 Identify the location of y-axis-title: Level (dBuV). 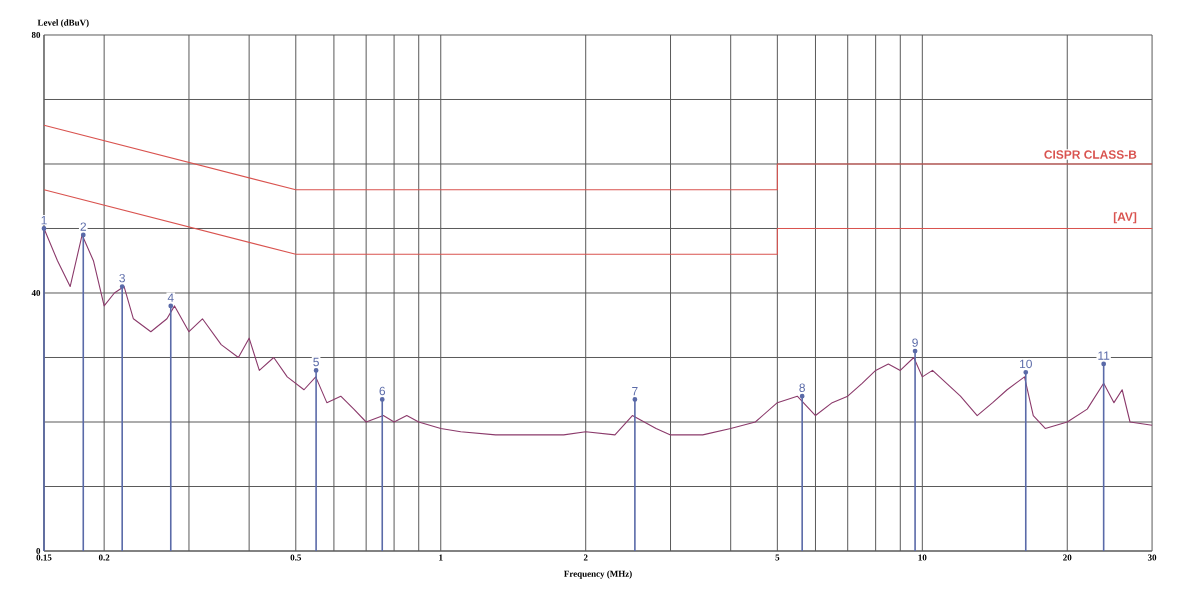
(63, 23).